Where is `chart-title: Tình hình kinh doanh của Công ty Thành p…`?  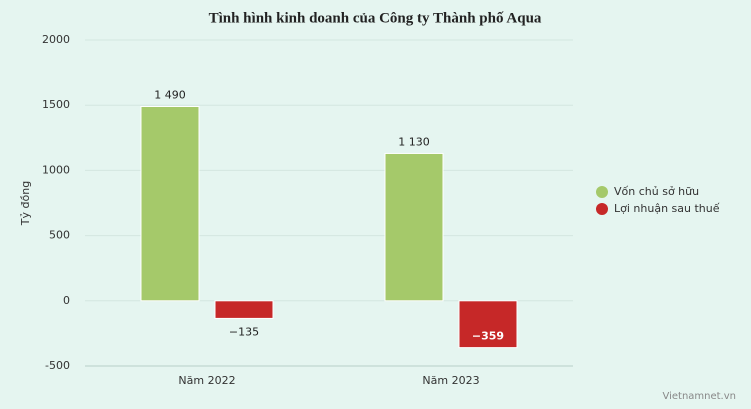 chart-title: Tình hình kinh doanh của Công ty Thành p… is located at coordinates (375, 18).